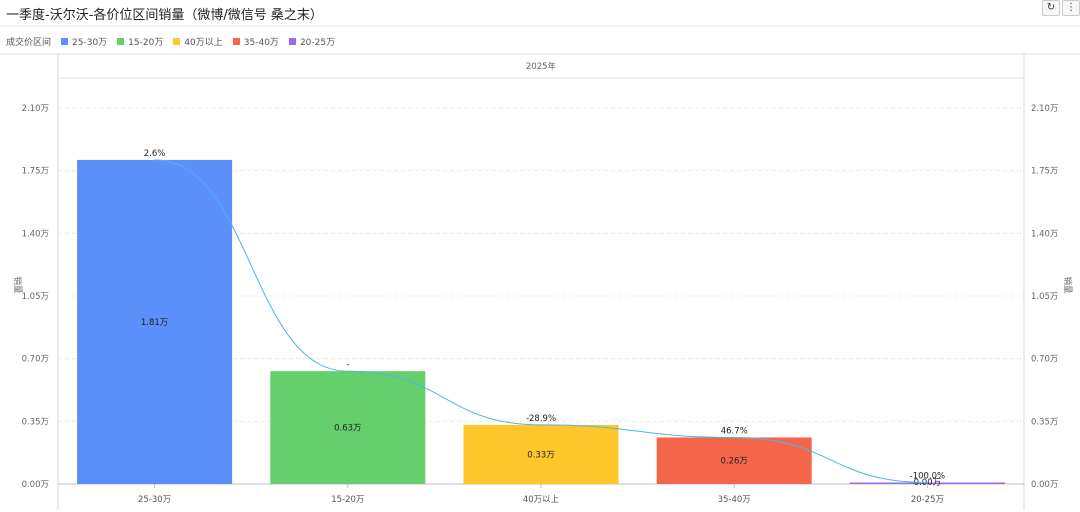  I want to click on y-tick-label-right: 1.75万, so click(1044, 172).